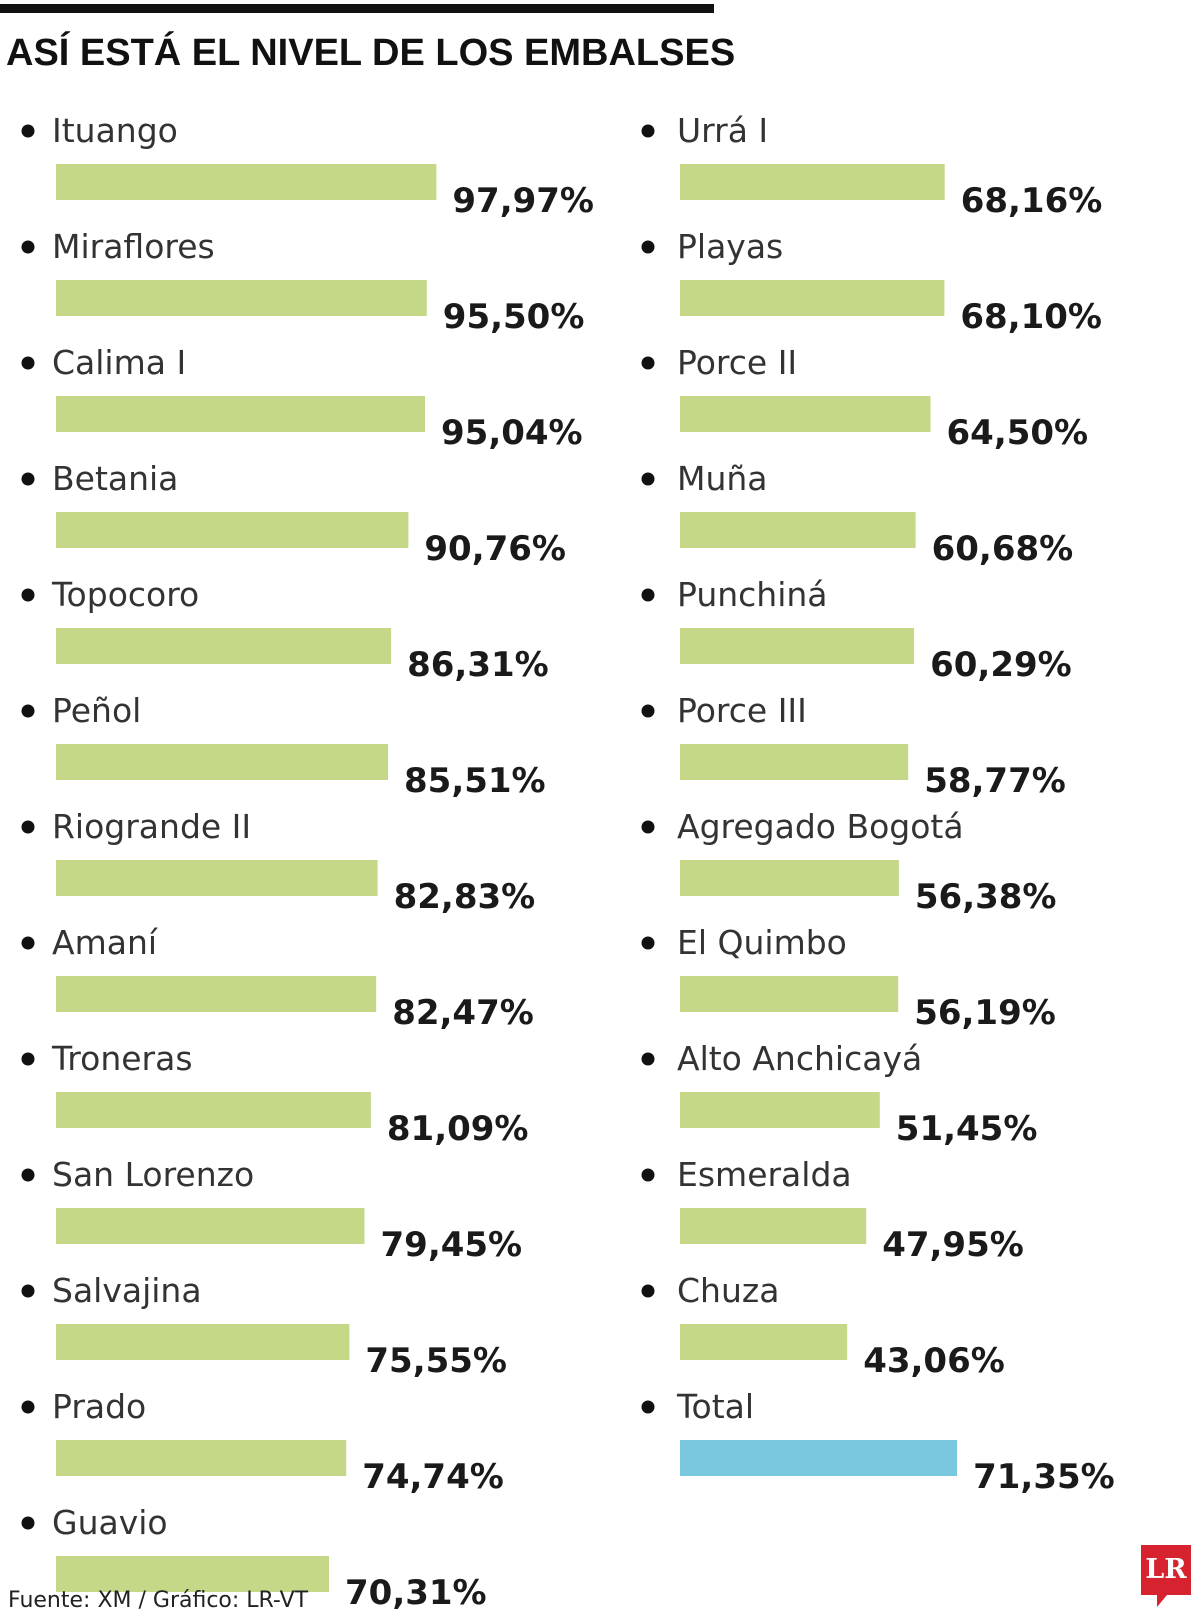 This screenshot has width=1200, height=1613. Describe the element at coordinates (722, 130) in the screenshot. I see `bar-label-urra-i: Urrá I` at that location.